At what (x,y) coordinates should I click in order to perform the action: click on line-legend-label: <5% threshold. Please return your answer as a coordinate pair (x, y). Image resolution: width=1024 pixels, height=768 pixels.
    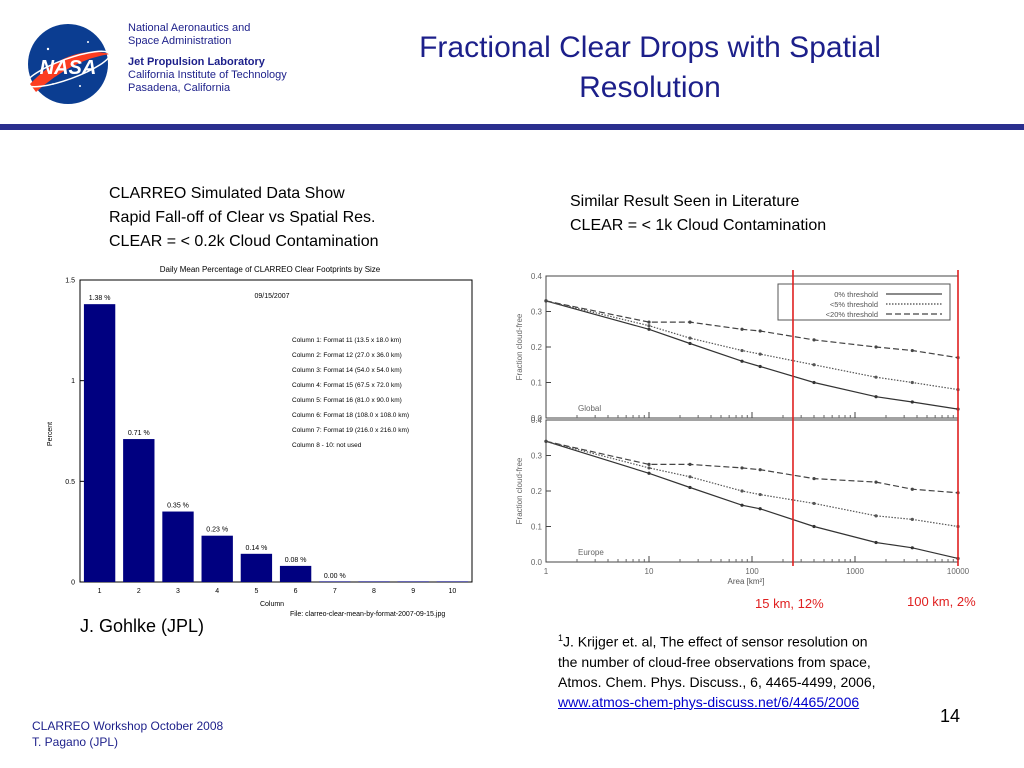
    Looking at the image, I should click on (854, 304).